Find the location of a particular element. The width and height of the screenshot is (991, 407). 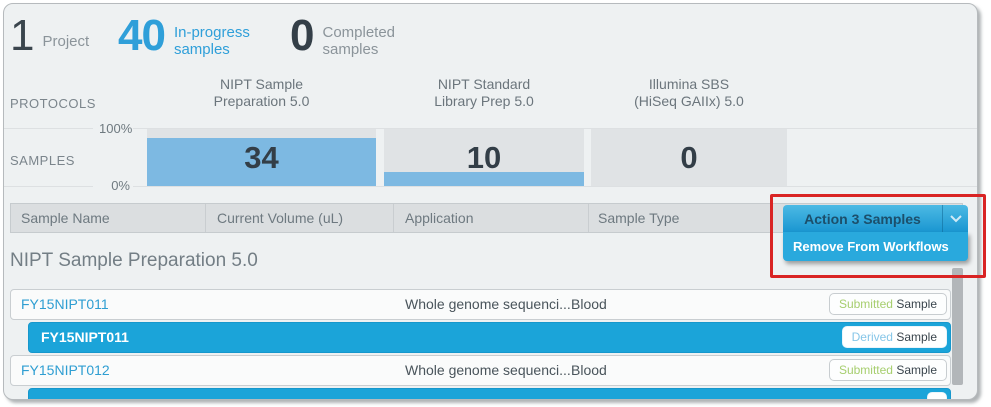

protocols-row-label: PROTOCOLS is located at coordinates (53, 103).